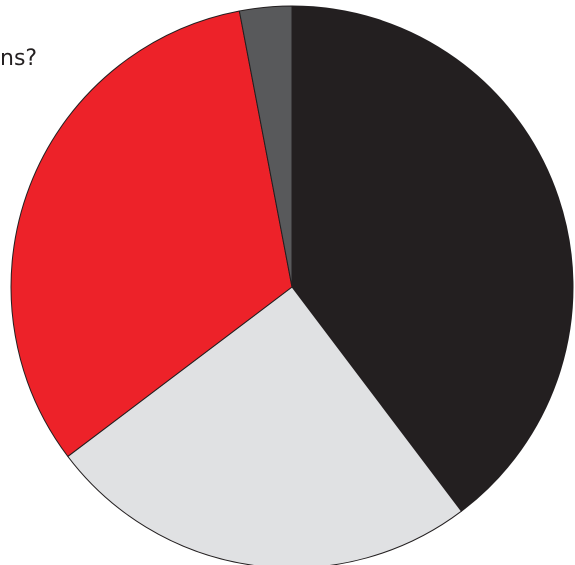 The height and width of the screenshot is (565, 575). I want to click on chart-title: ns?, so click(19, 58).